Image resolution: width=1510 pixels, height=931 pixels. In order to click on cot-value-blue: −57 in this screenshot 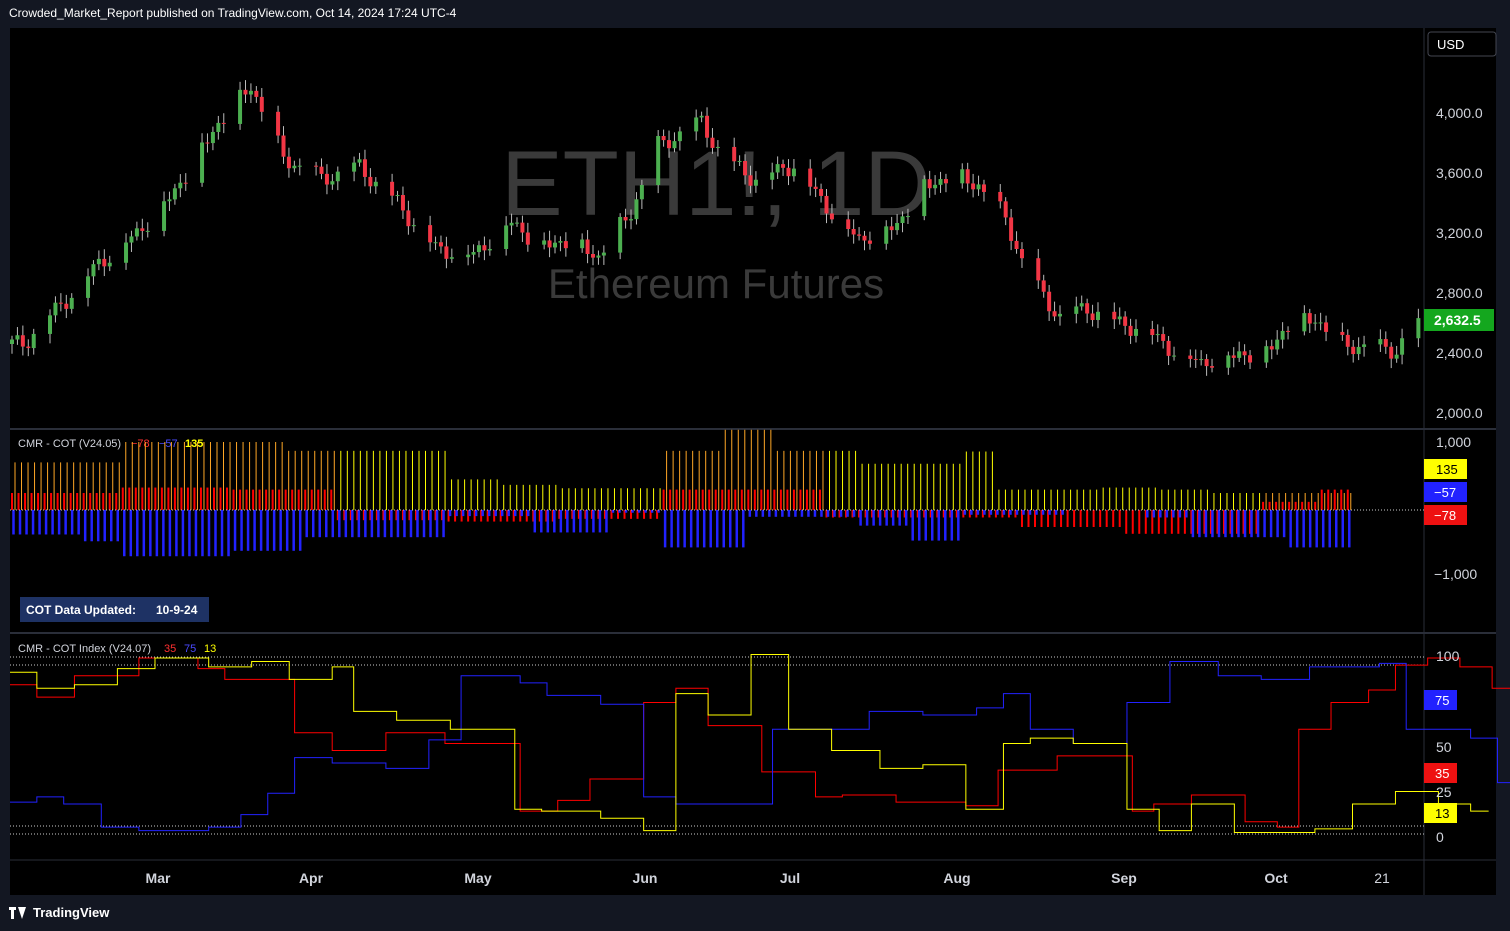, I will do `click(168, 444)`.